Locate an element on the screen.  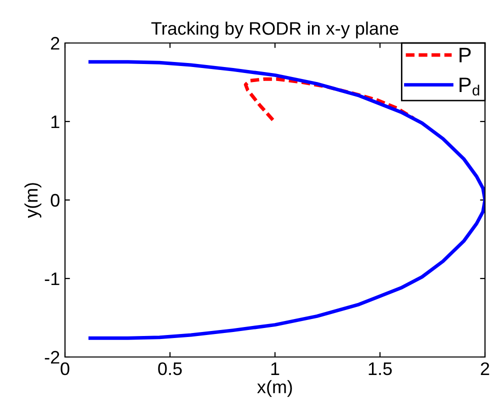
y-tick-label: -1 is located at coordinates (52, 279).